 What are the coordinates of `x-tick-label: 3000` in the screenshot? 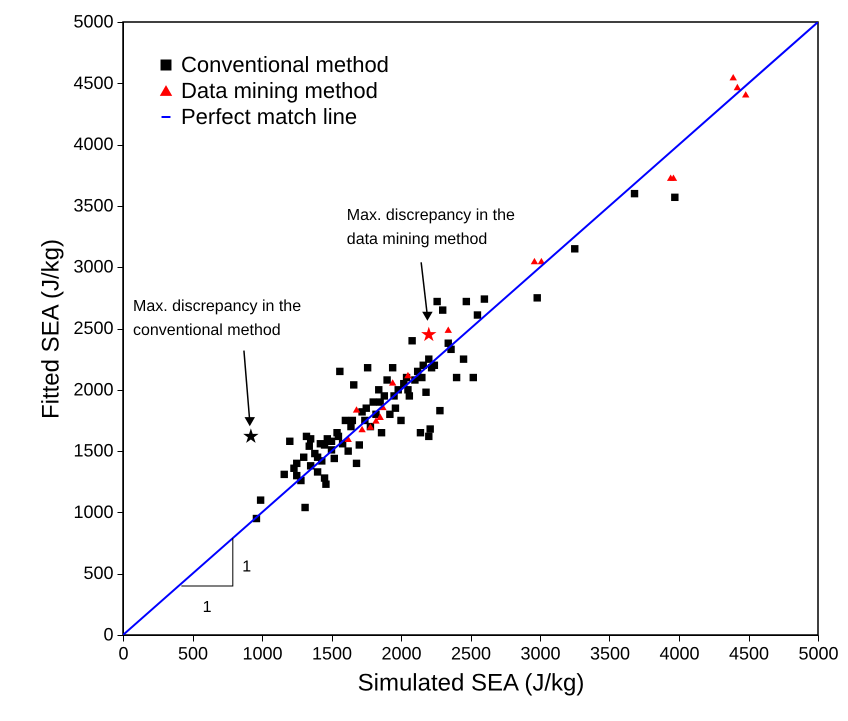 It's located at (540, 654).